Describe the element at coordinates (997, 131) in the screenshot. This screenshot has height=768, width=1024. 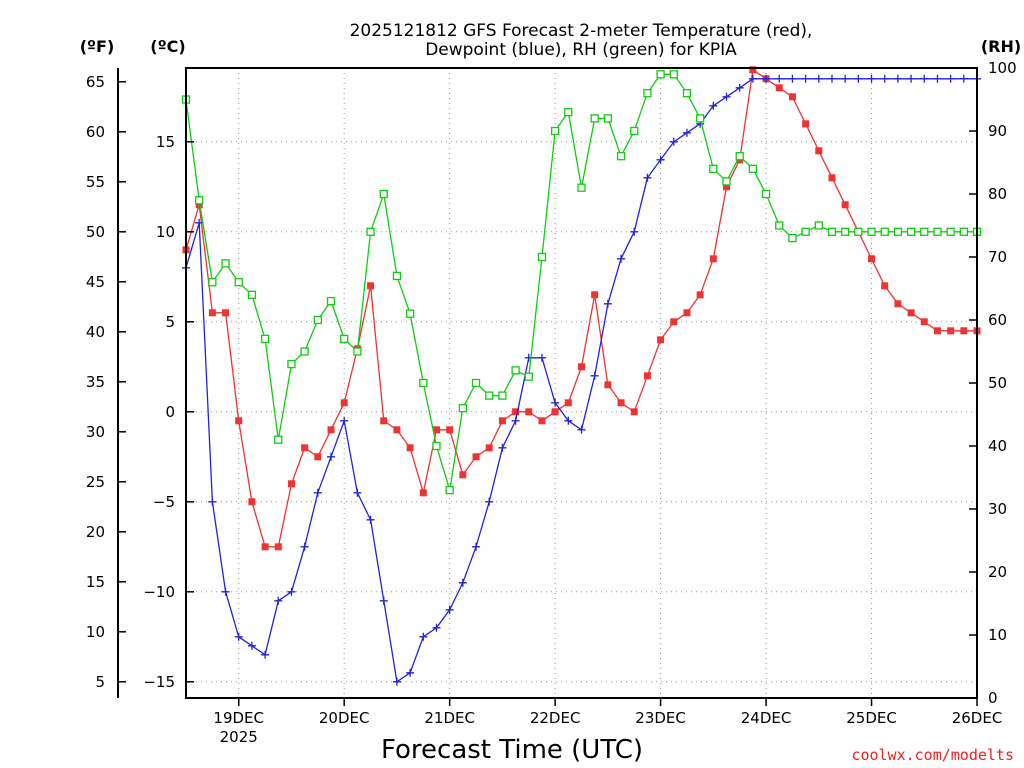
I see `rh-tick-label: 90` at that location.